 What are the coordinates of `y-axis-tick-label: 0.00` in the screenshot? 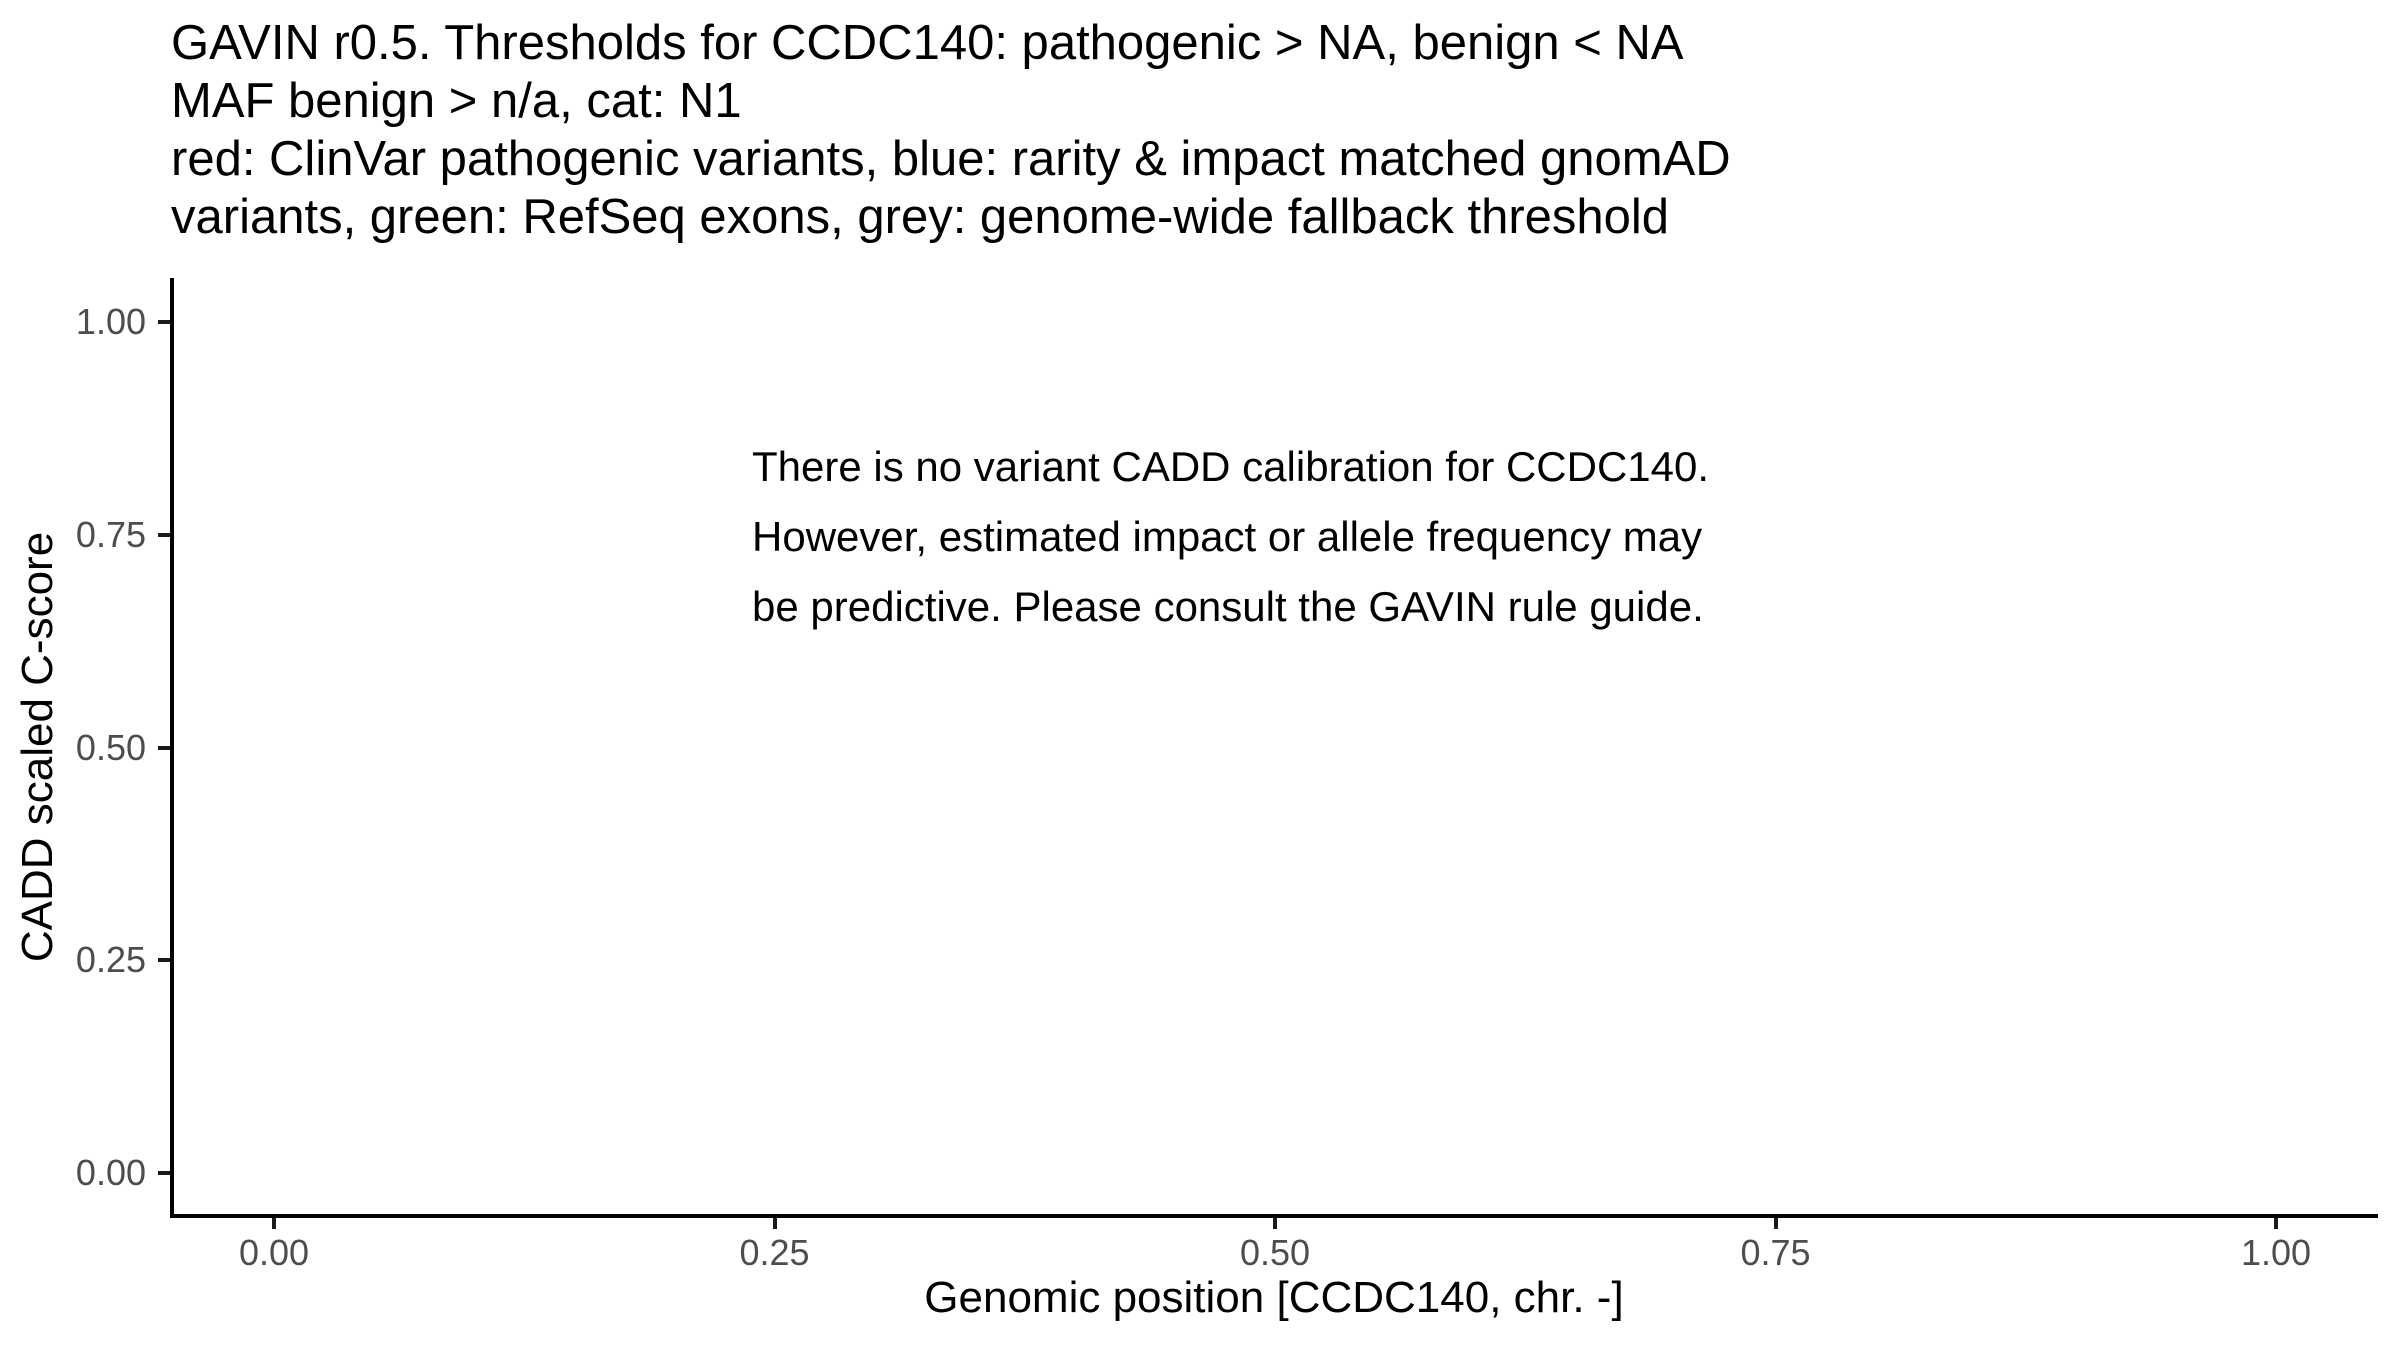 It's located at (110, 1172).